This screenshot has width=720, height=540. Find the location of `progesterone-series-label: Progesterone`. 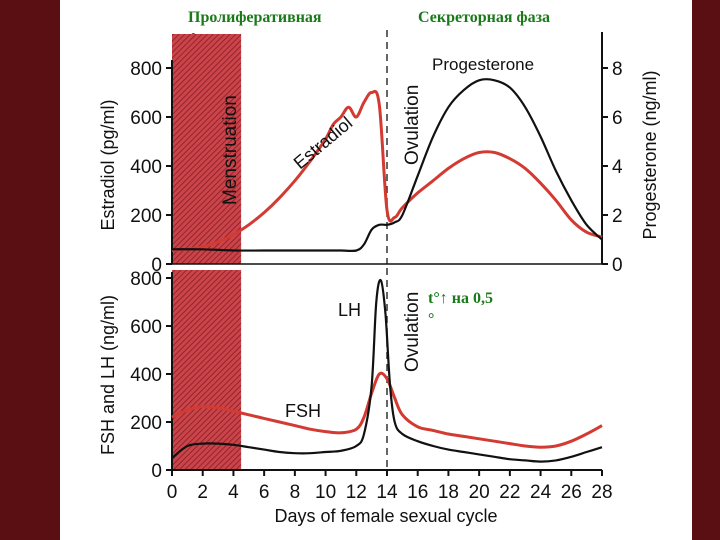

progesterone-series-label: Progesterone is located at coordinates (483, 64).